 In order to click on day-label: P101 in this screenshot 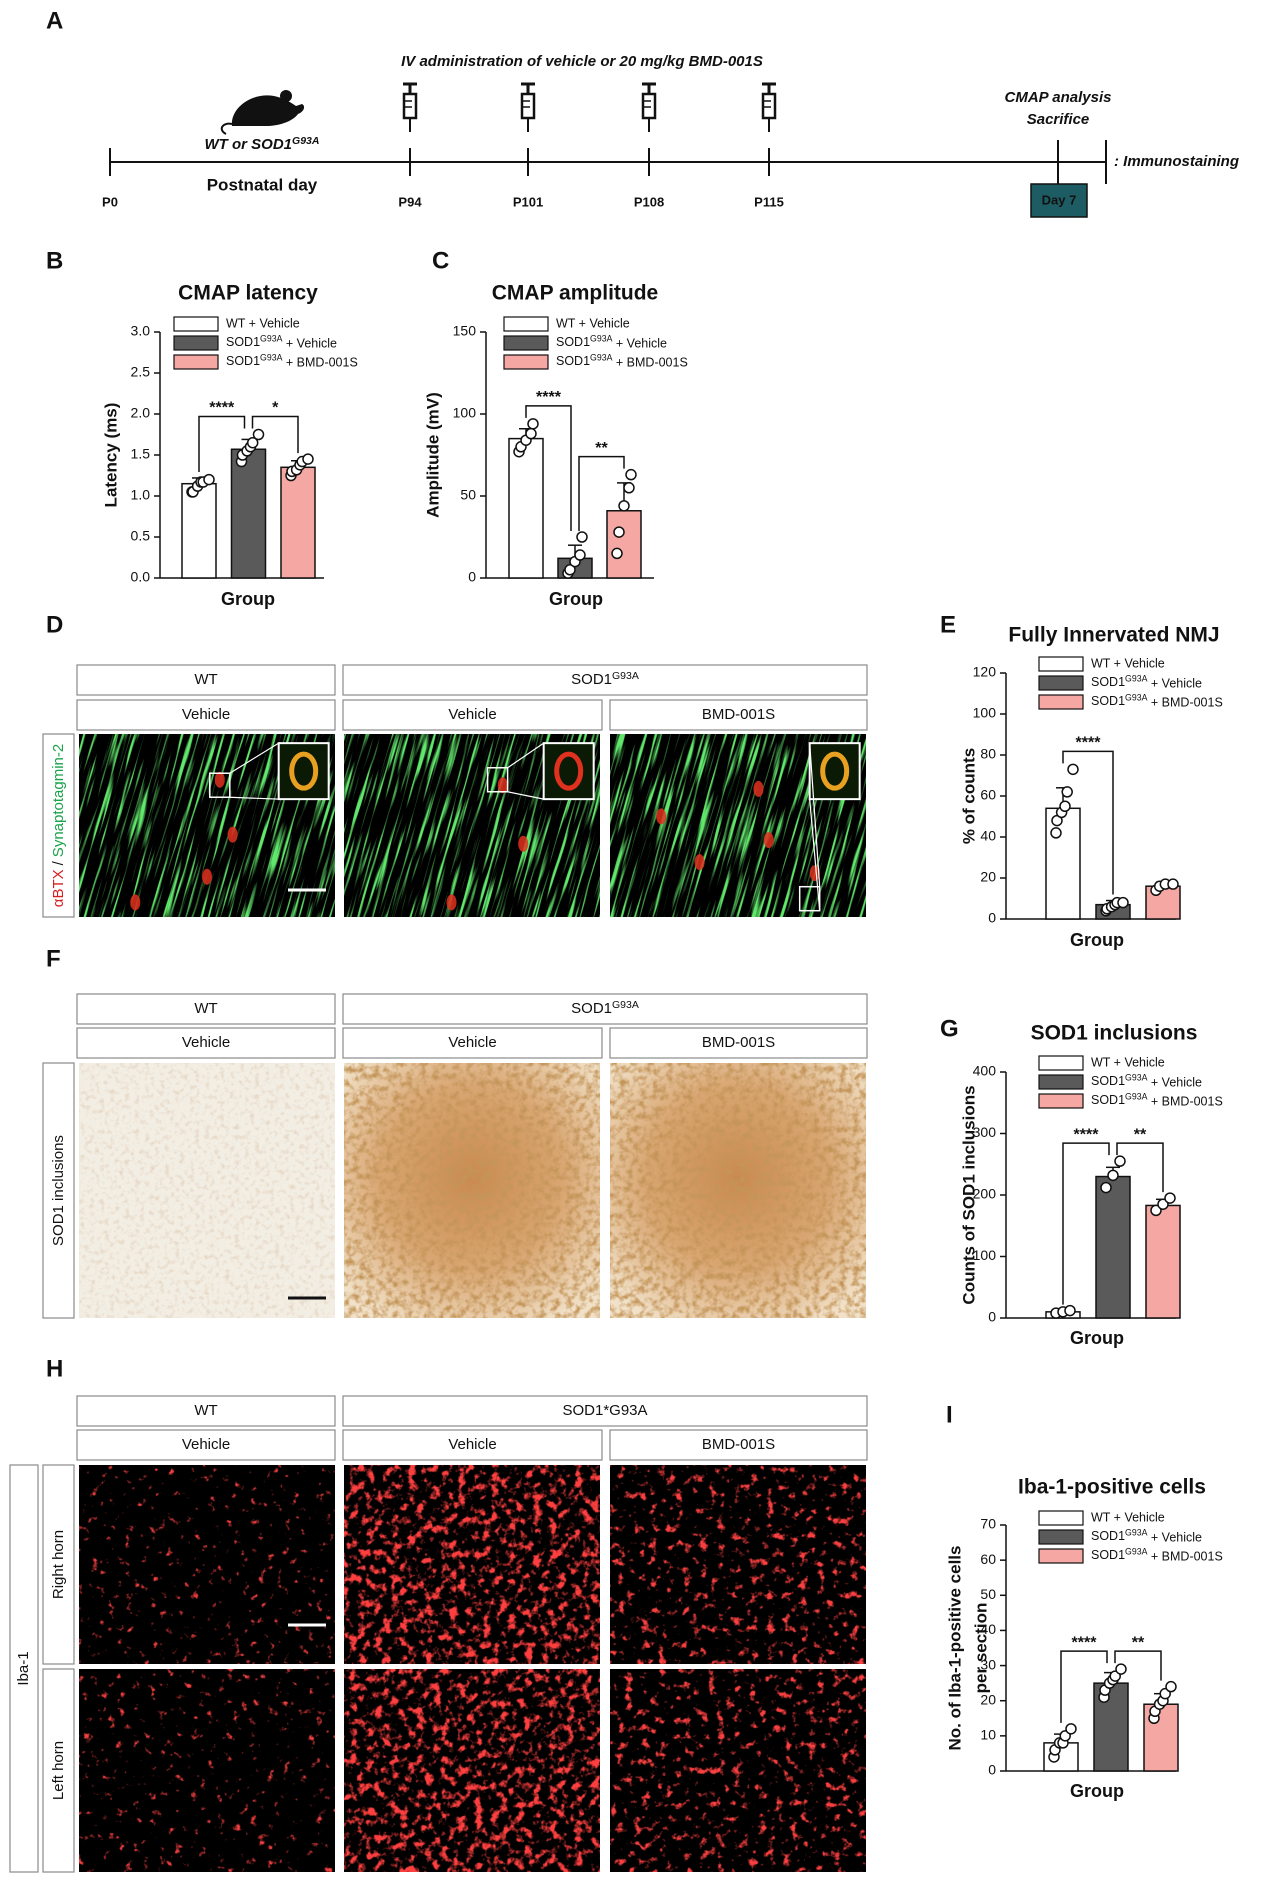, I will do `click(528, 201)`.